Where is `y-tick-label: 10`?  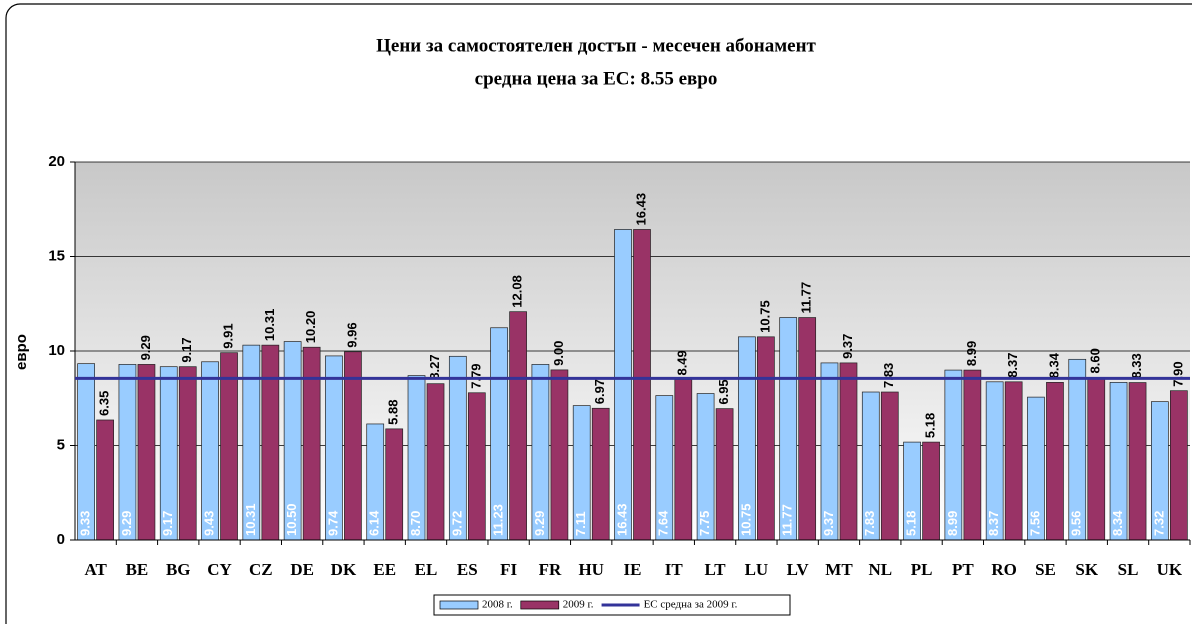
y-tick-label: 10 is located at coordinates (56, 350).